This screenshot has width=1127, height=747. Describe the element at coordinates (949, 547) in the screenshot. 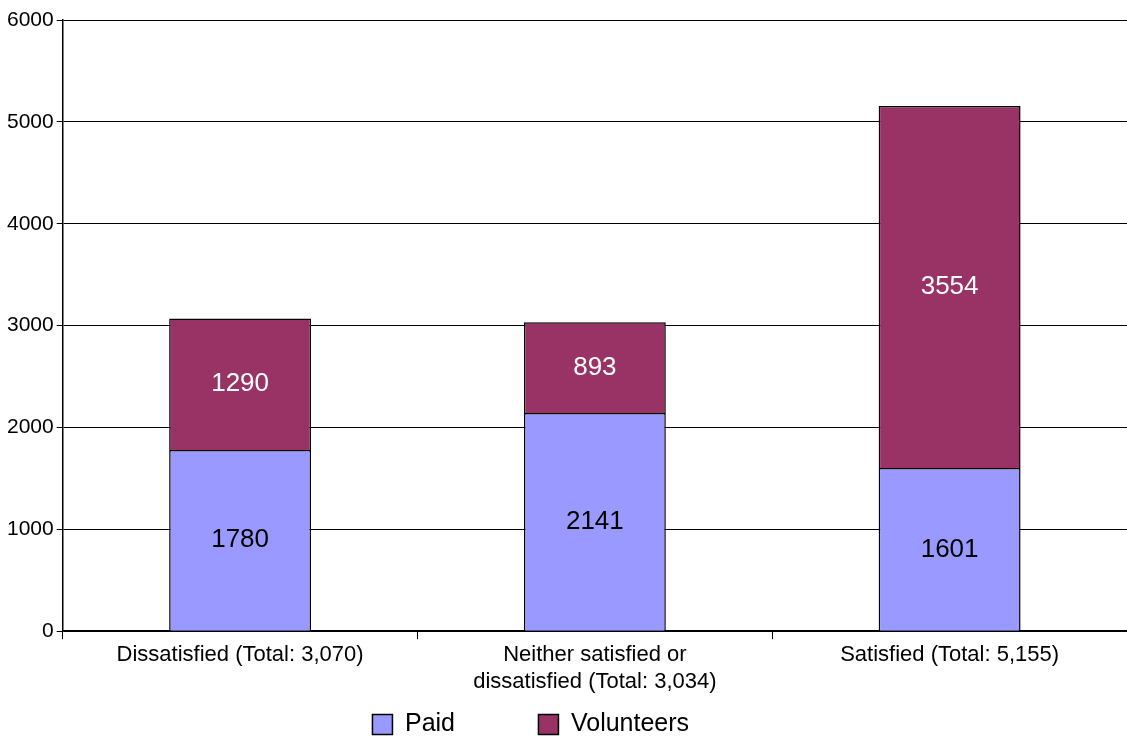

I see `data-label: 1601` at that location.